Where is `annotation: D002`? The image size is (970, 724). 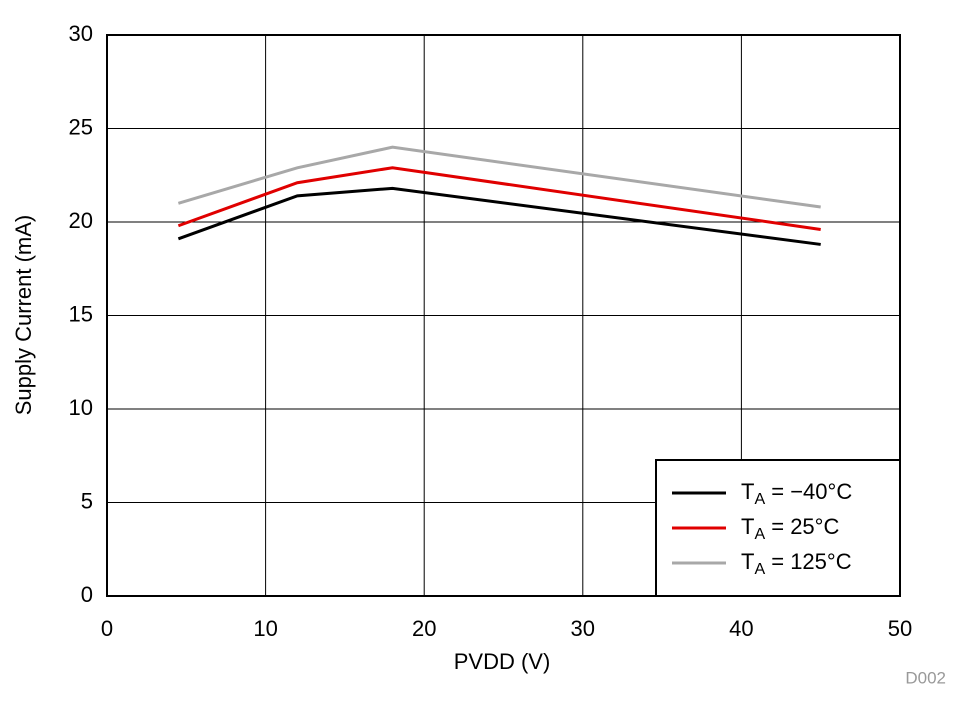 annotation: D002 is located at coordinates (925, 677).